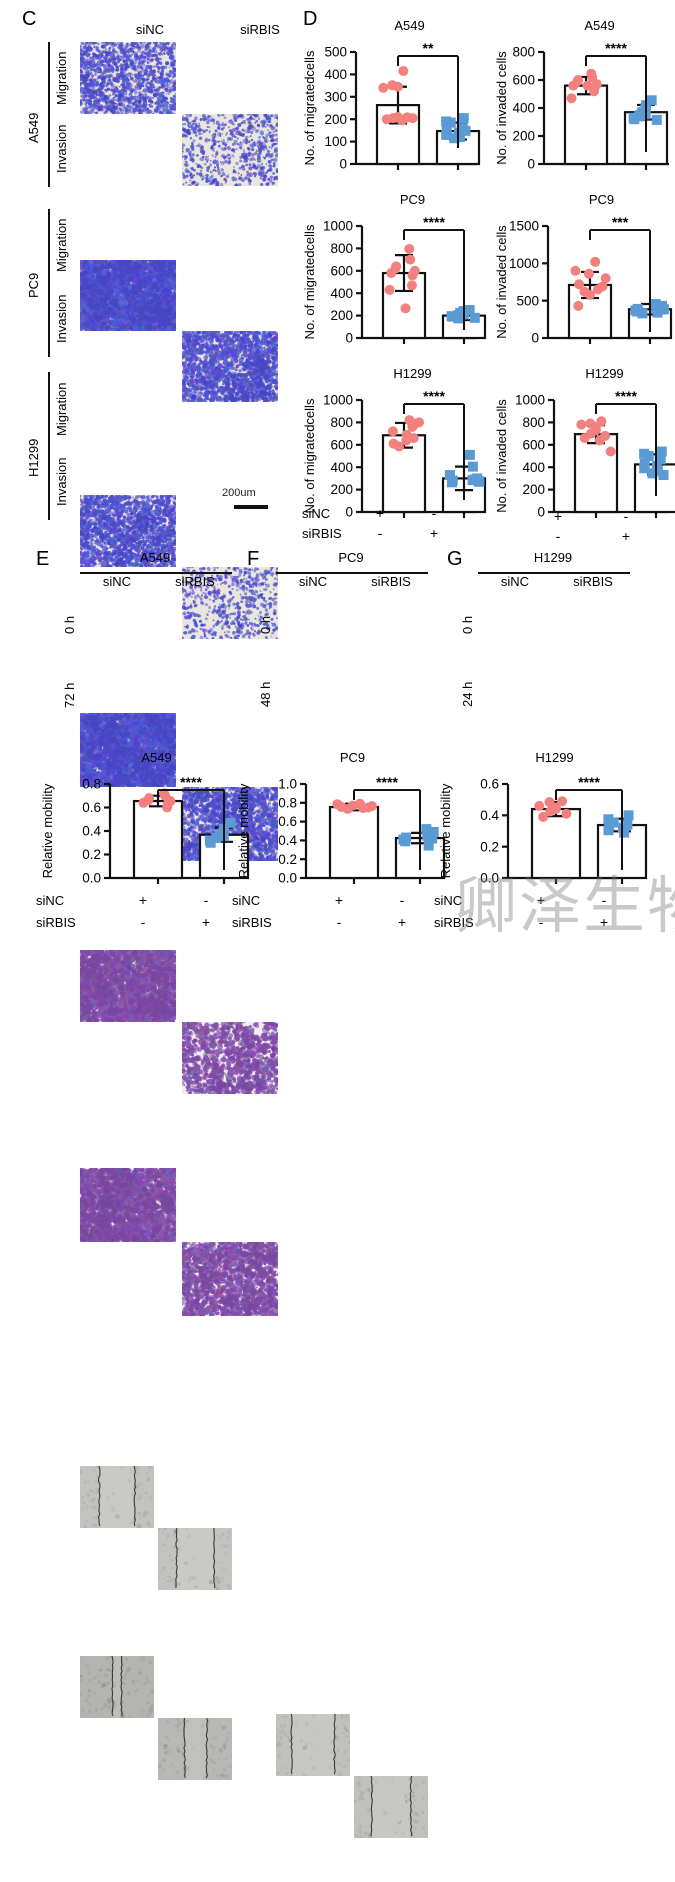  I want to click on panelE-mark-siNC-col1: +, so click(143, 900).